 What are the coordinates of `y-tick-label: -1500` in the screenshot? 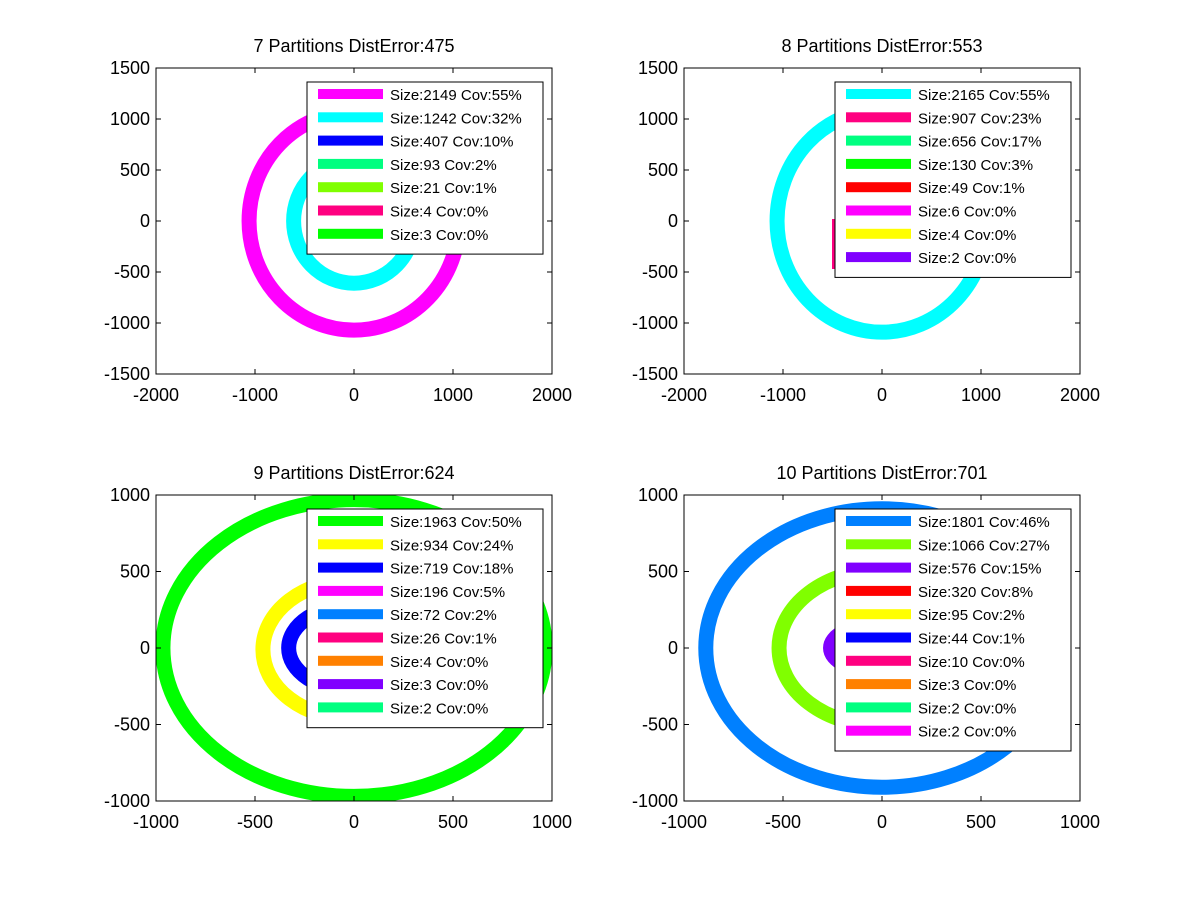 It's located at (127, 374).